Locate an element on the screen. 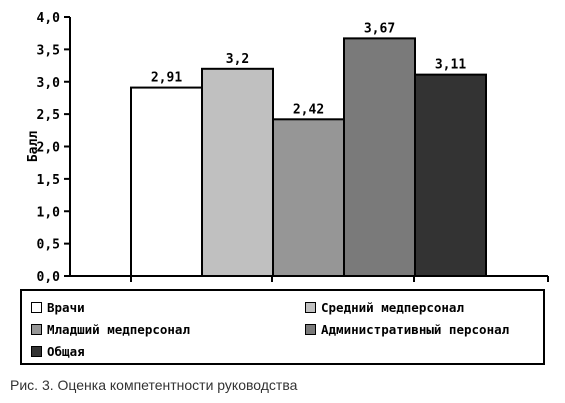 This screenshot has height=403, width=565. legend-swatch-junior-staff is located at coordinates (36, 329).